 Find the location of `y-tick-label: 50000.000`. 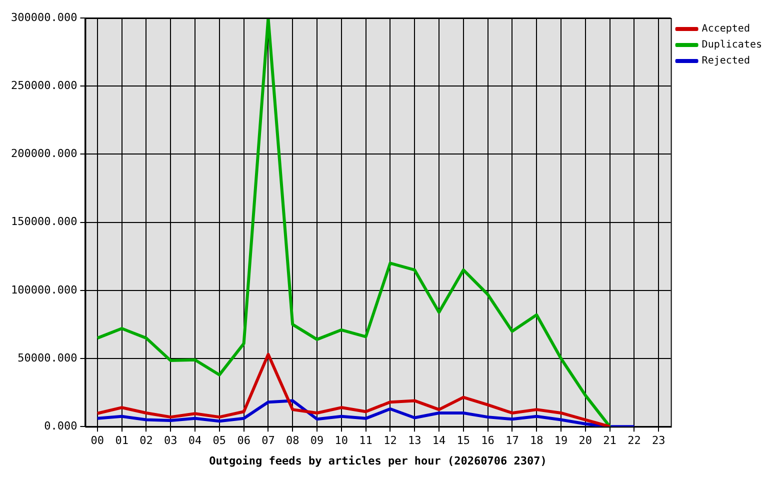

y-tick-label: 50000.000 is located at coordinates (48, 357).